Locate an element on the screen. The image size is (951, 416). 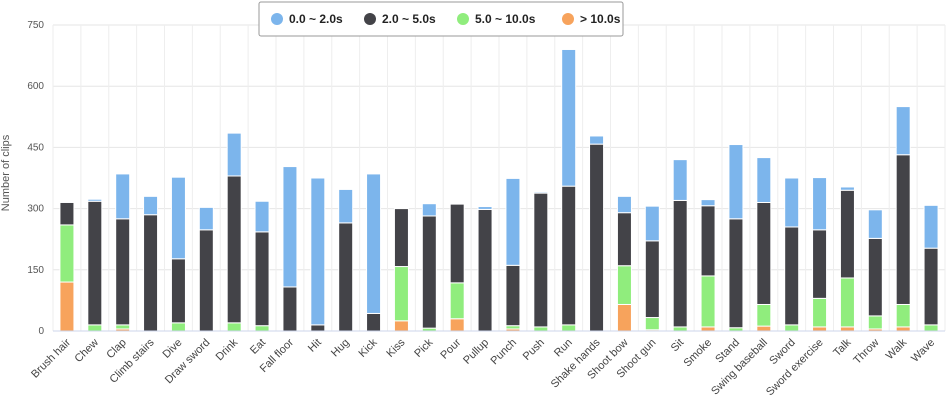
legend-item: 2.0 ~ 5.0s is located at coordinates (400, 19).